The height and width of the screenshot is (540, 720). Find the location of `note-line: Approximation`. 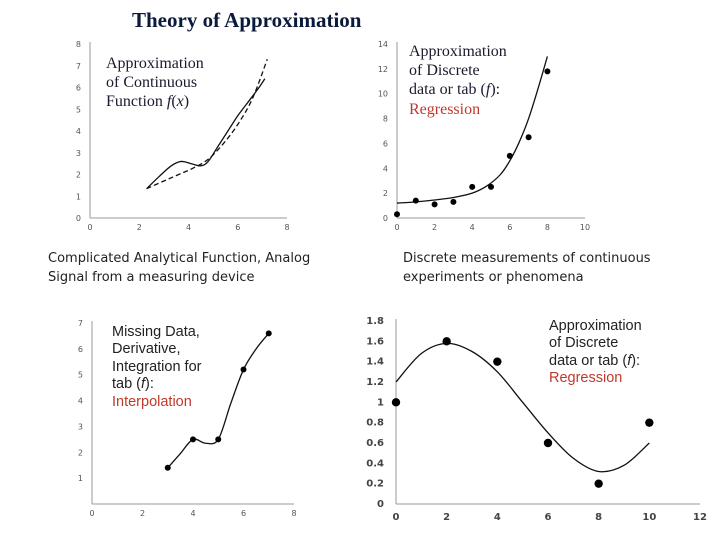

note-line: Approximation is located at coordinates (458, 51).